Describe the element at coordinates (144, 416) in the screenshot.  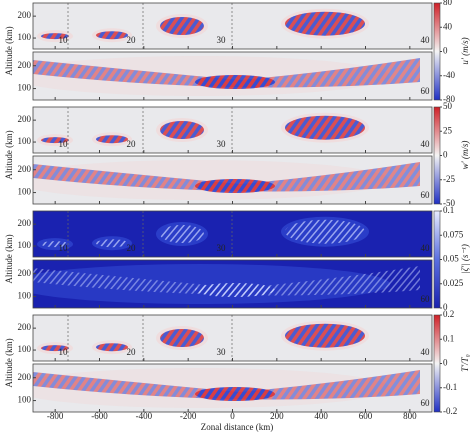
I see `x-tick-label: -400` at that location.